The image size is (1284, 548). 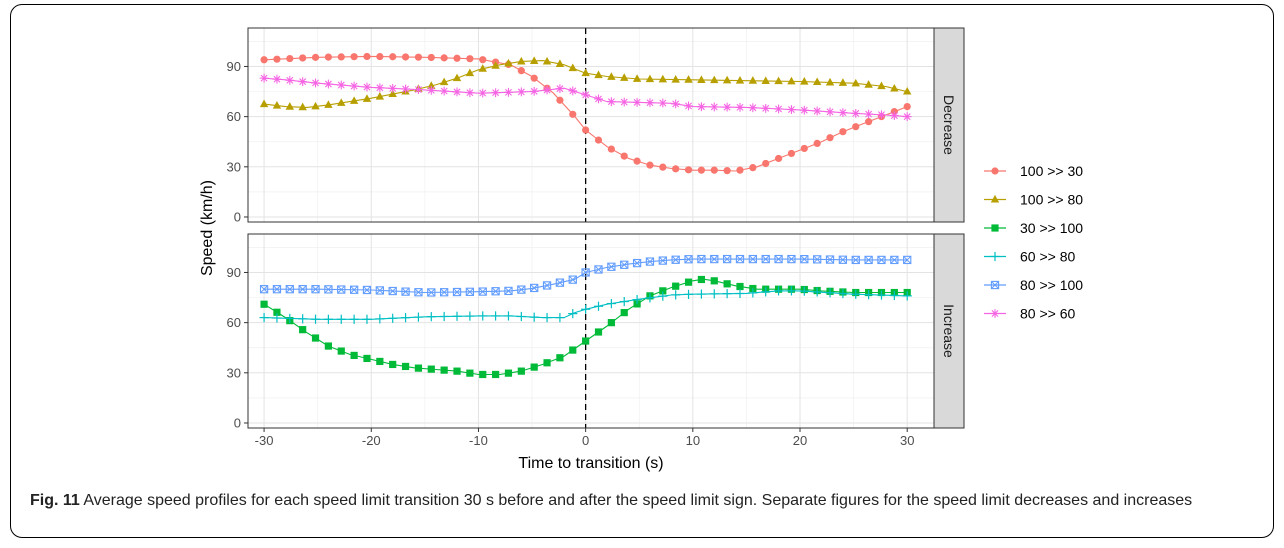 What do you see at coordinates (371, 440) in the screenshot?
I see `x-tick-label: -20` at bounding box center [371, 440].